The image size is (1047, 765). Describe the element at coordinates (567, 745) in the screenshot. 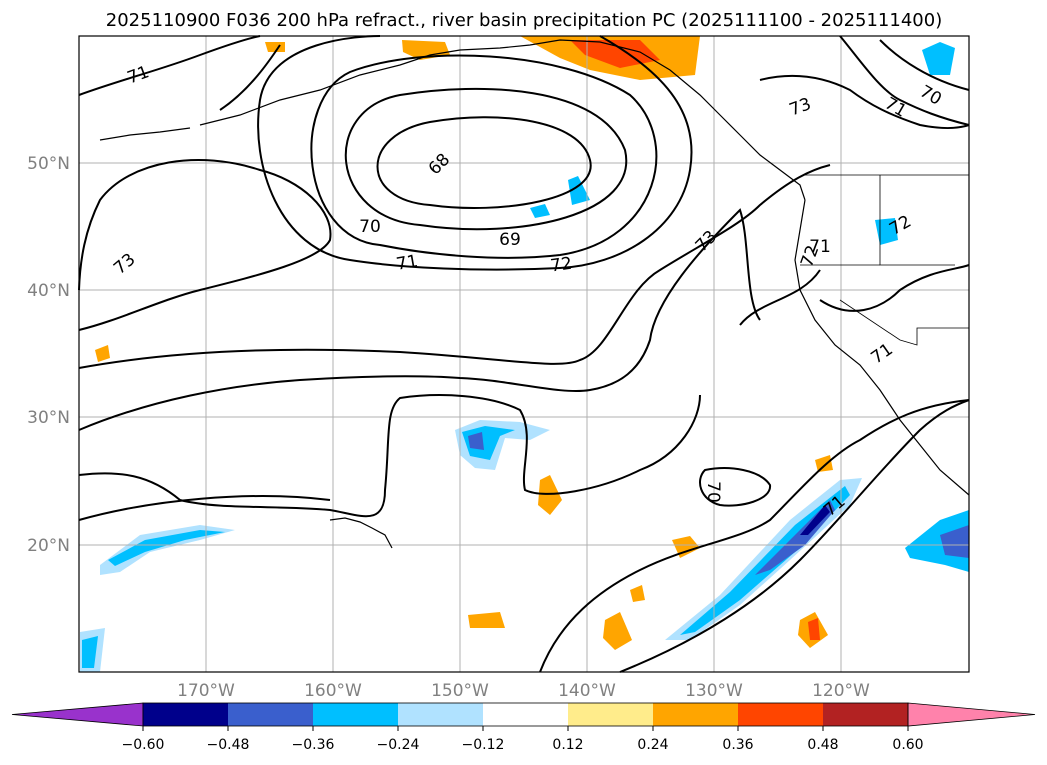

I see `colorbar-tick-label: 0.12` at that location.